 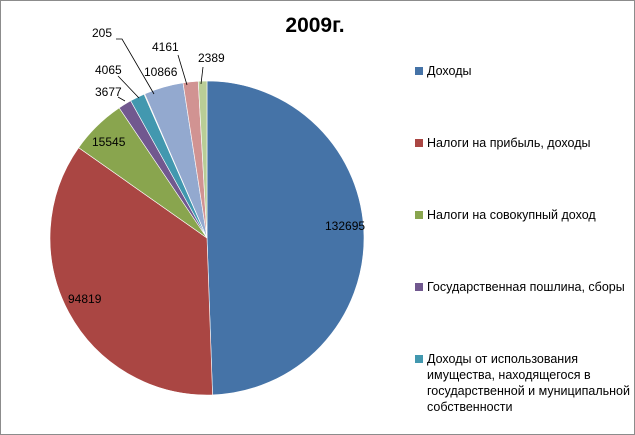 I want to click on legend-label-1: Налоги на прибыль, доходы, so click(x=509, y=143).